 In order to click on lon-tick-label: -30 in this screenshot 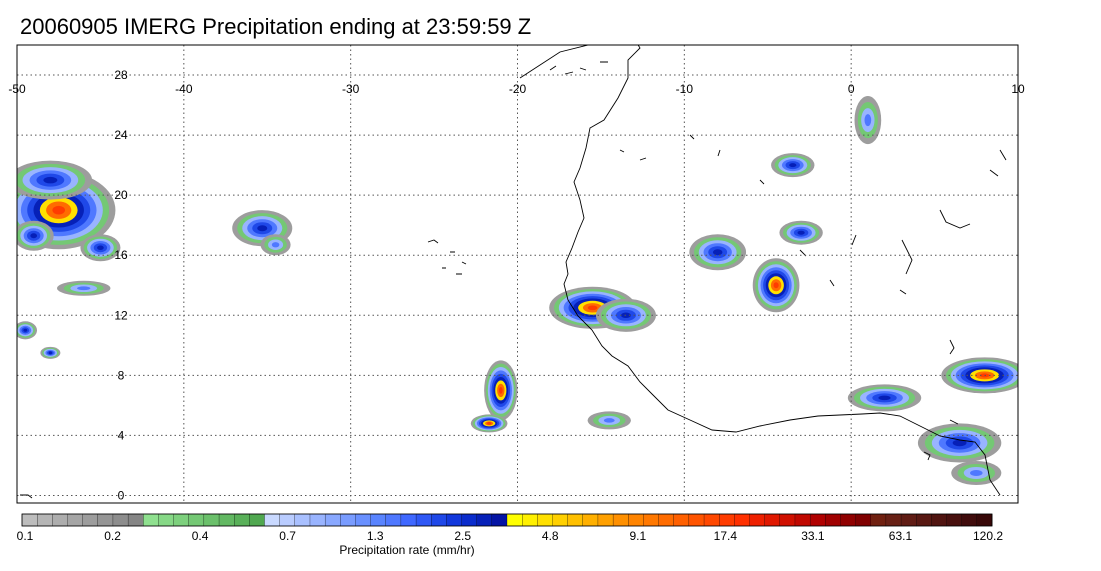, I will do `click(351, 89)`.